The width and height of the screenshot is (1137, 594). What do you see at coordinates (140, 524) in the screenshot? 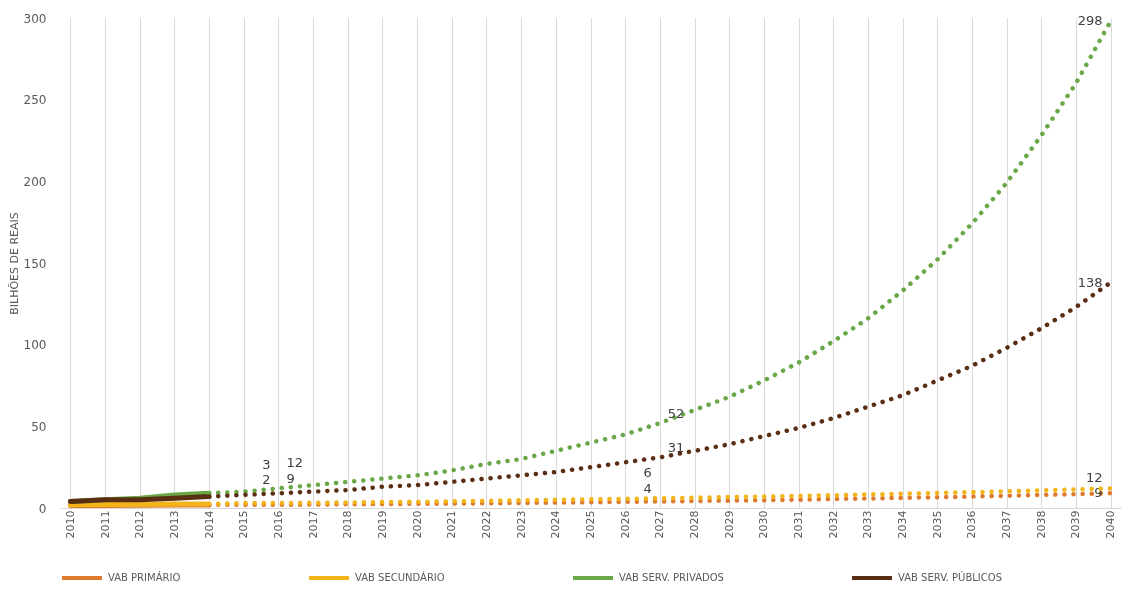
I see `x-tick-label: 2012` at bounding box center [140, 524].